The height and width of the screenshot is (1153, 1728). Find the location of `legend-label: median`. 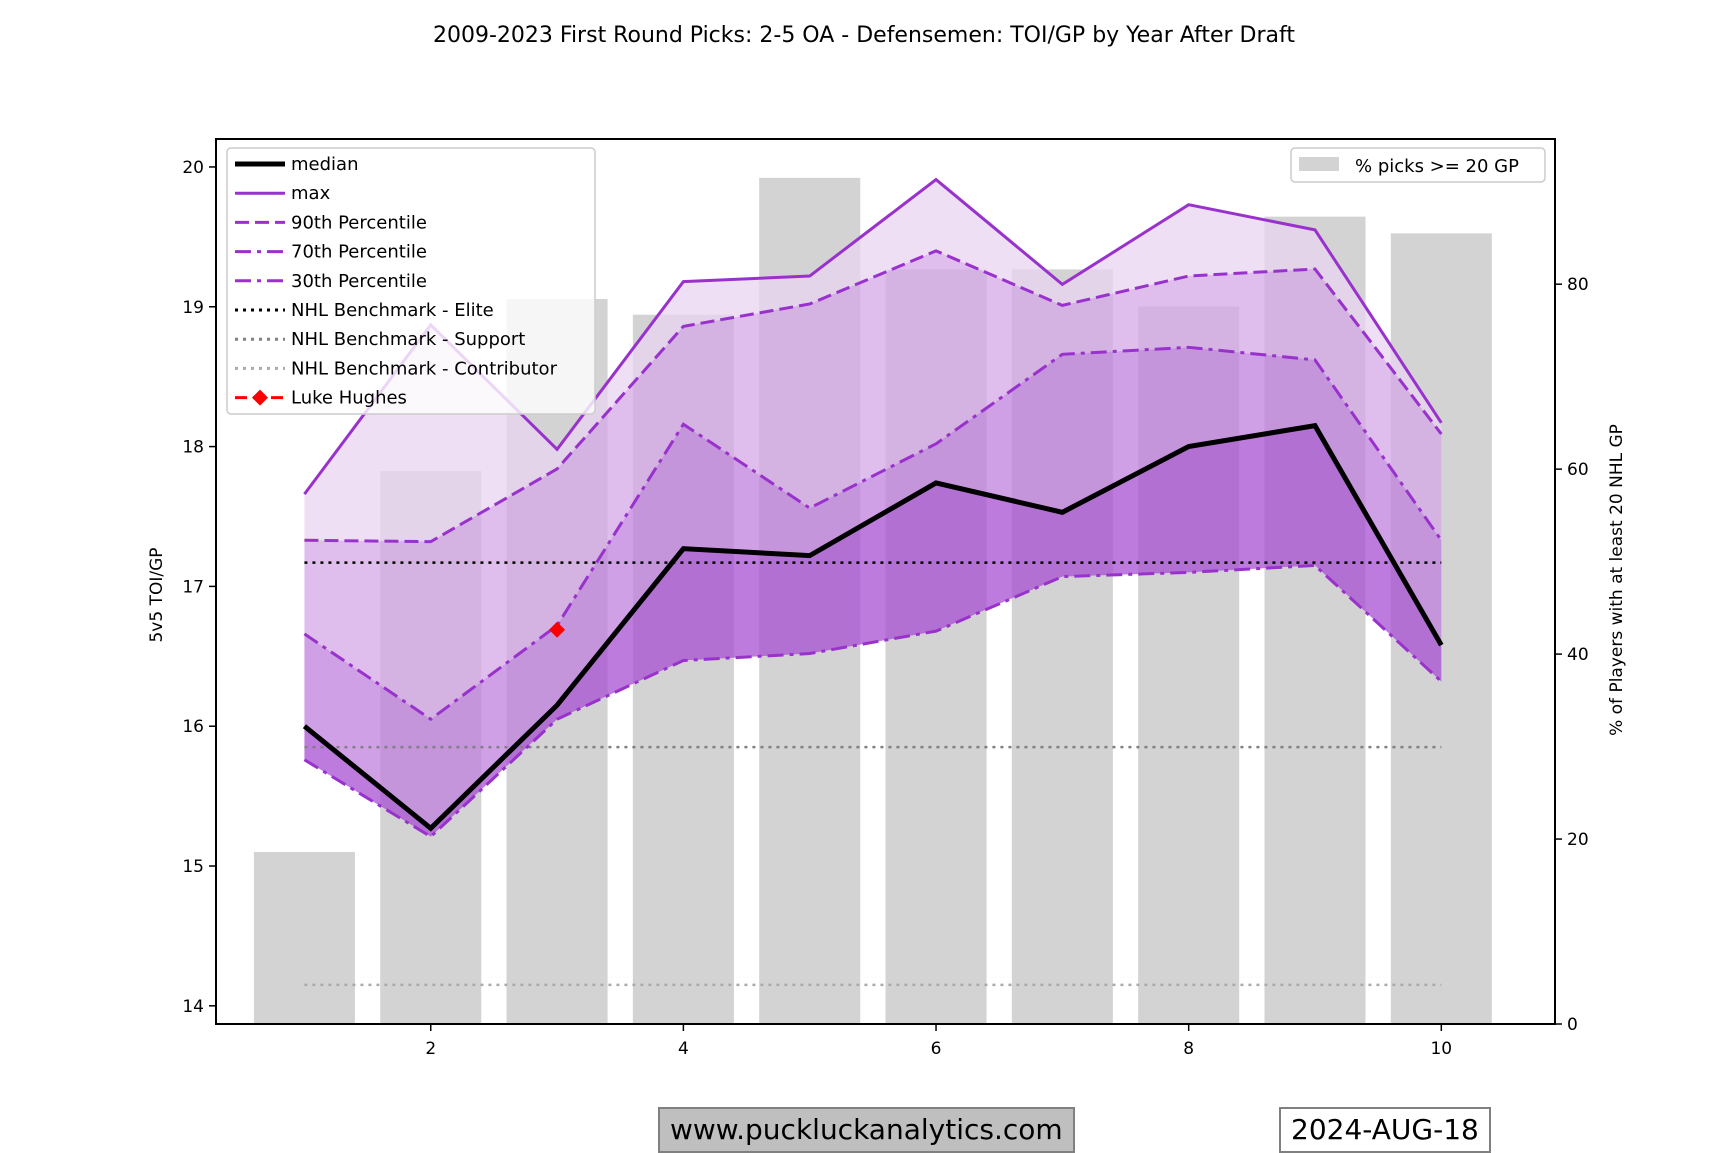

legend-label: median is located at coordinates (324, 164).